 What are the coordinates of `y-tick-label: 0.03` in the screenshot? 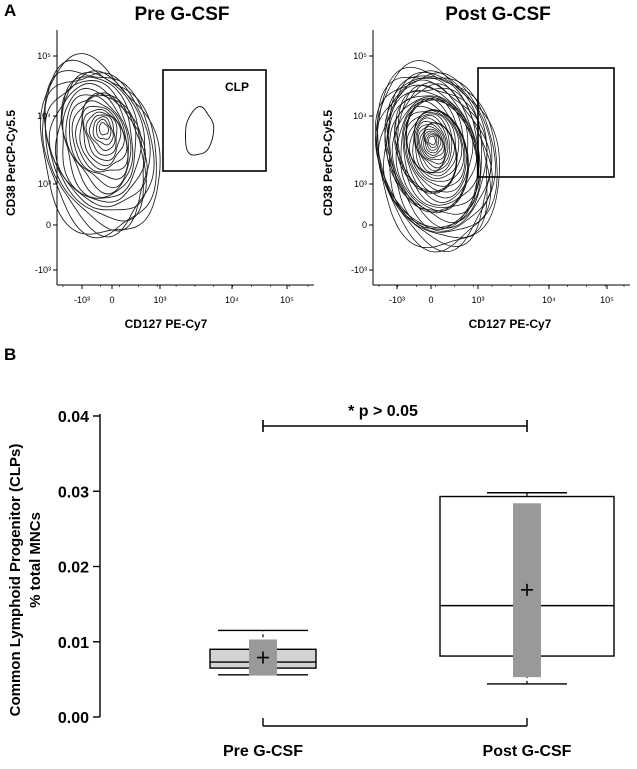 It's located at (73, 492).